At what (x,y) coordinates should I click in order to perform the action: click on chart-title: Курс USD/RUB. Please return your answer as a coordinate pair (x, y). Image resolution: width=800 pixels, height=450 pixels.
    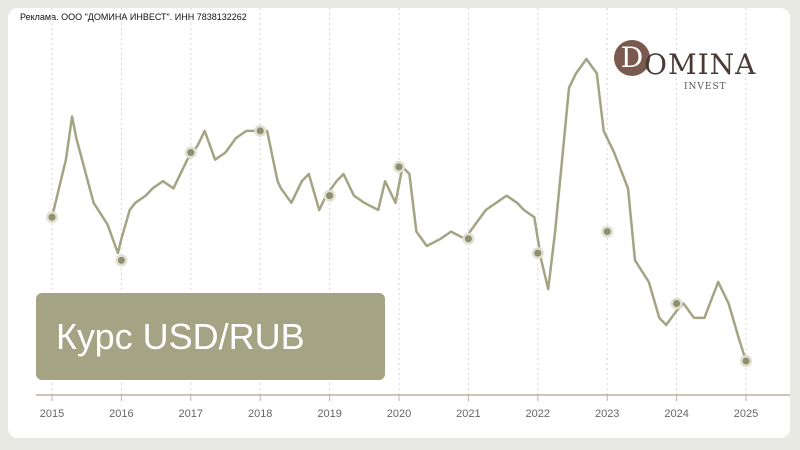
    Looking at the image, I should click on (180, 336).